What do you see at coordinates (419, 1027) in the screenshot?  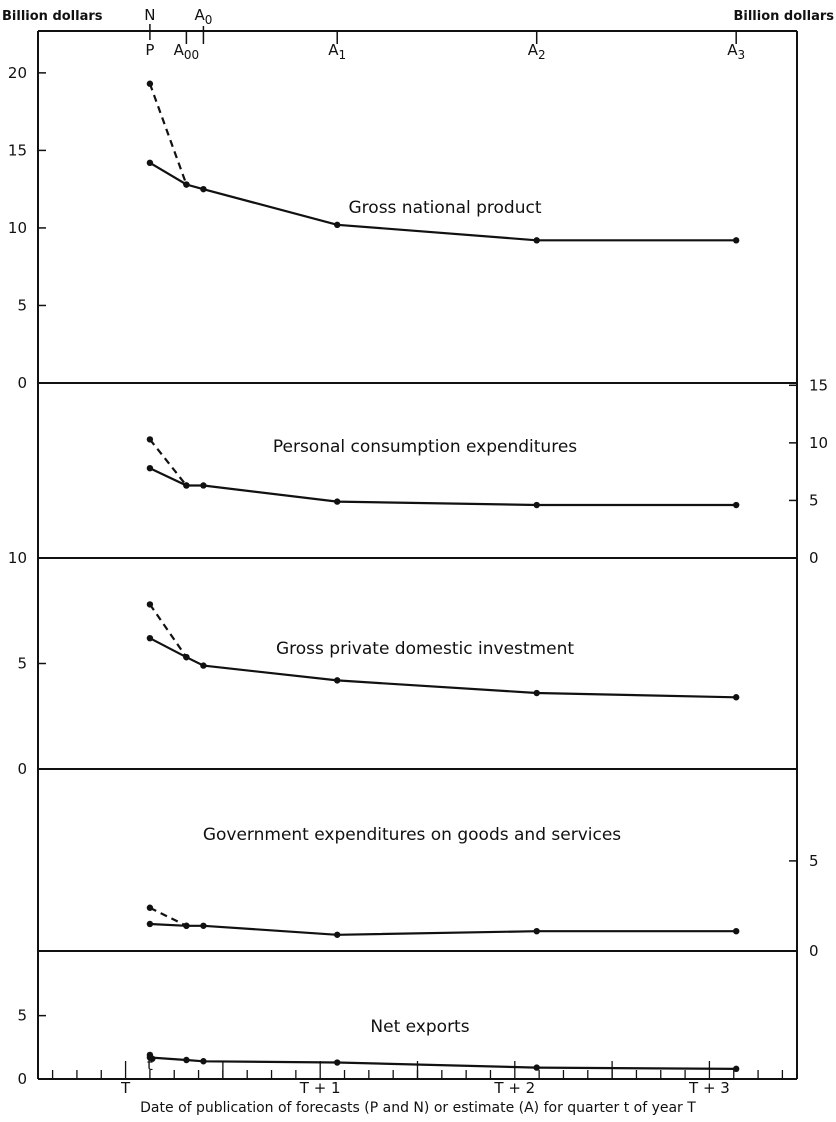 I see `panel-title: Net exports` at bounding box center [419, 1027].